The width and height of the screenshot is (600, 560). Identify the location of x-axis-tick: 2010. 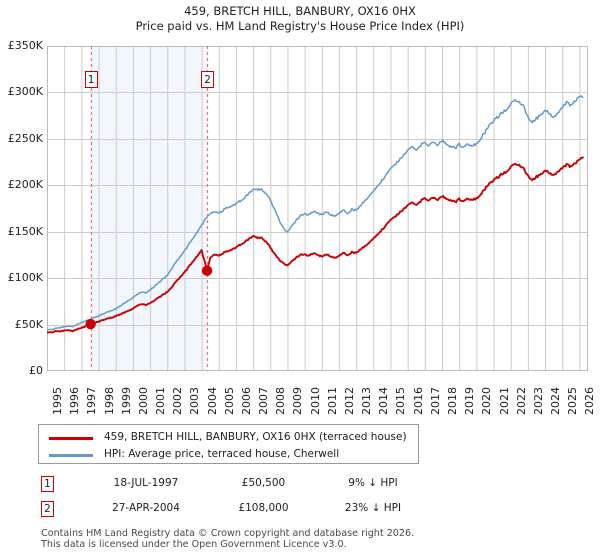
(315, 401).